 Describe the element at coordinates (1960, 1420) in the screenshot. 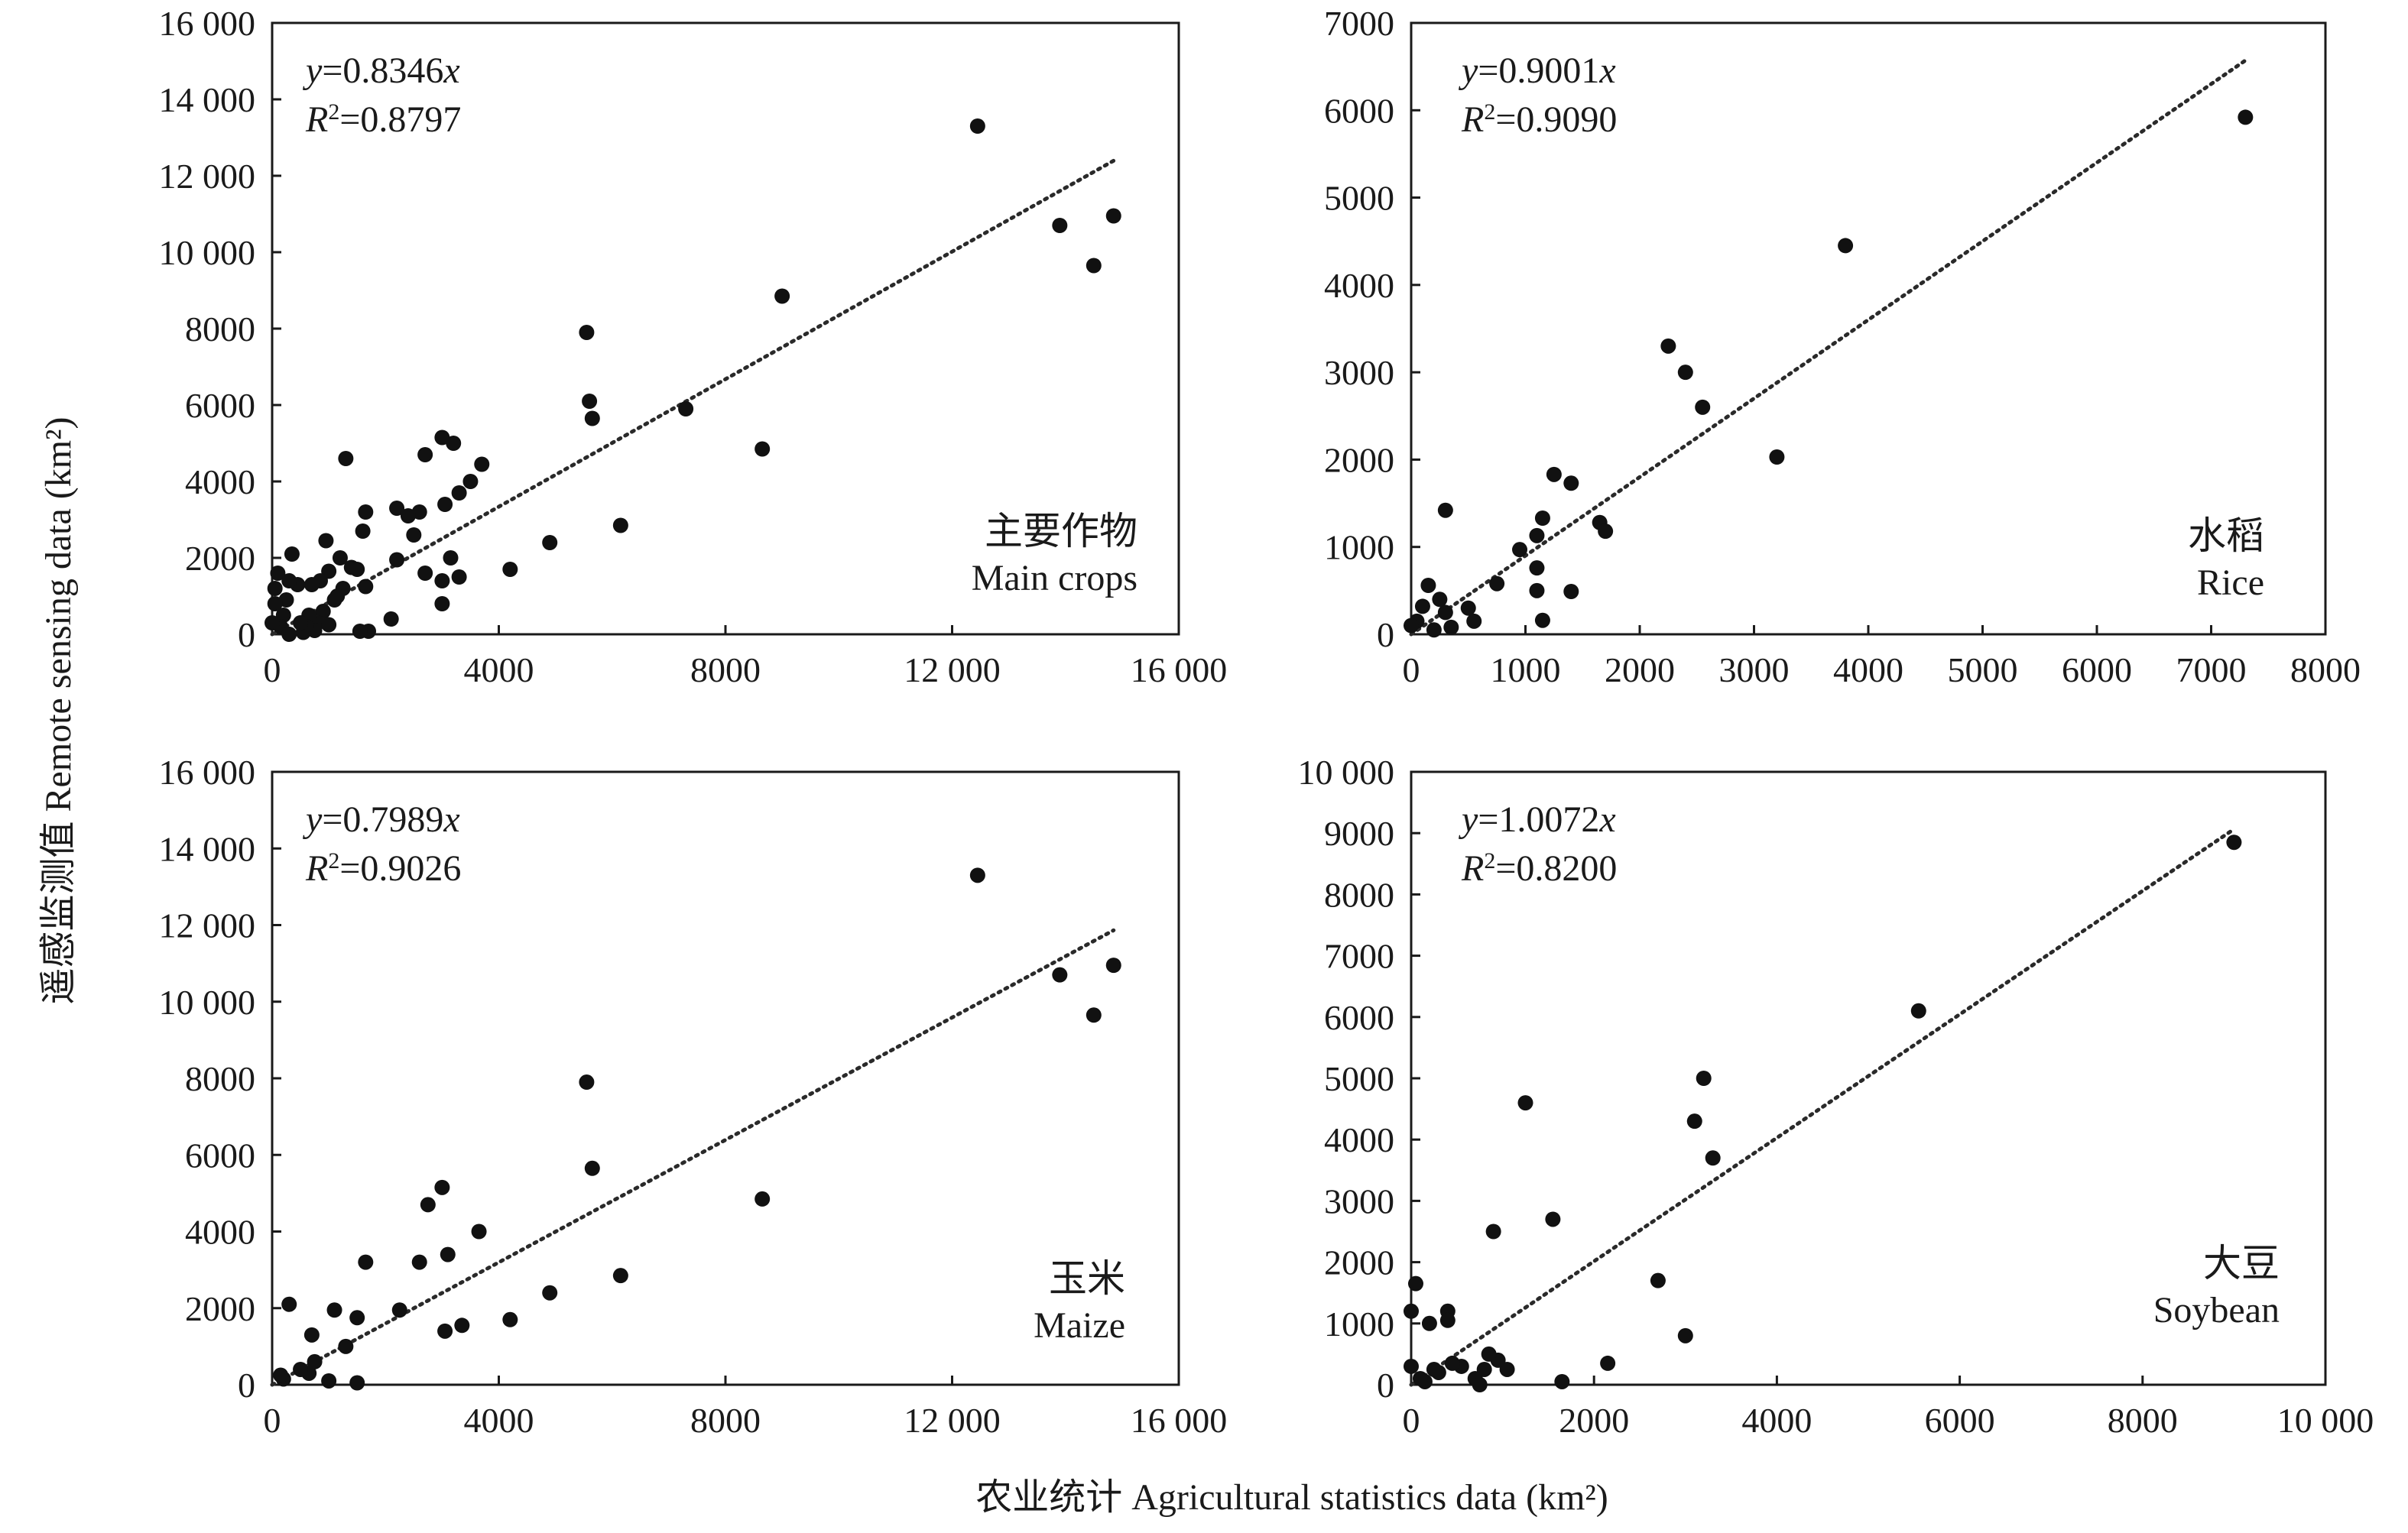

I see `x-tick-label: 6000` at that location.